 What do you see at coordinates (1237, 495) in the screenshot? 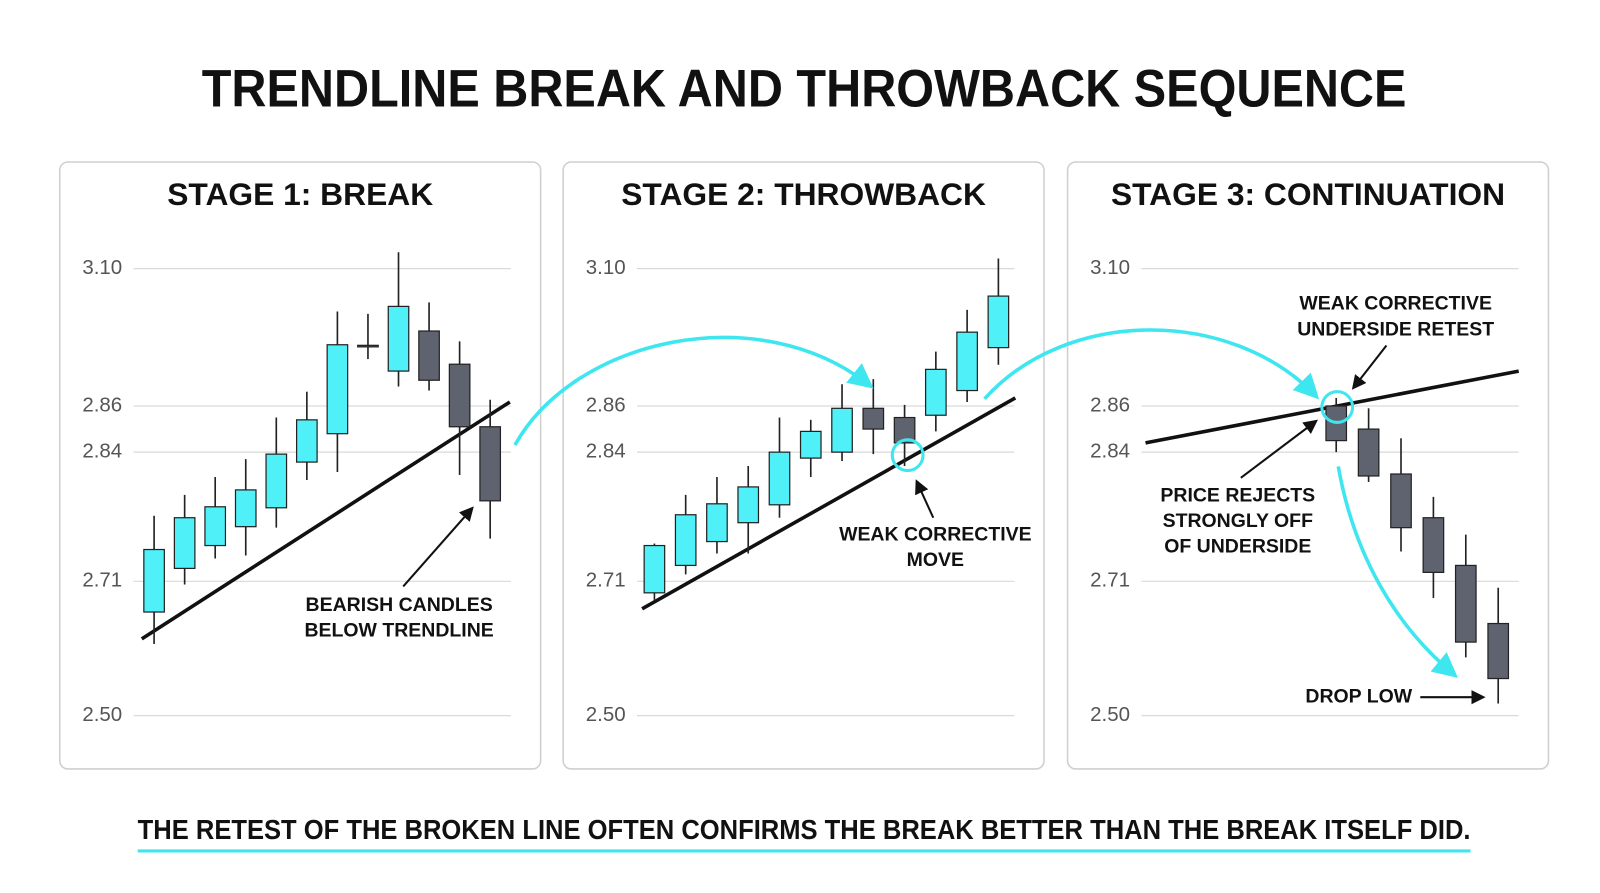
I see `annotation-text: PRICE REJECTS` at bounding box center [1237, 495].